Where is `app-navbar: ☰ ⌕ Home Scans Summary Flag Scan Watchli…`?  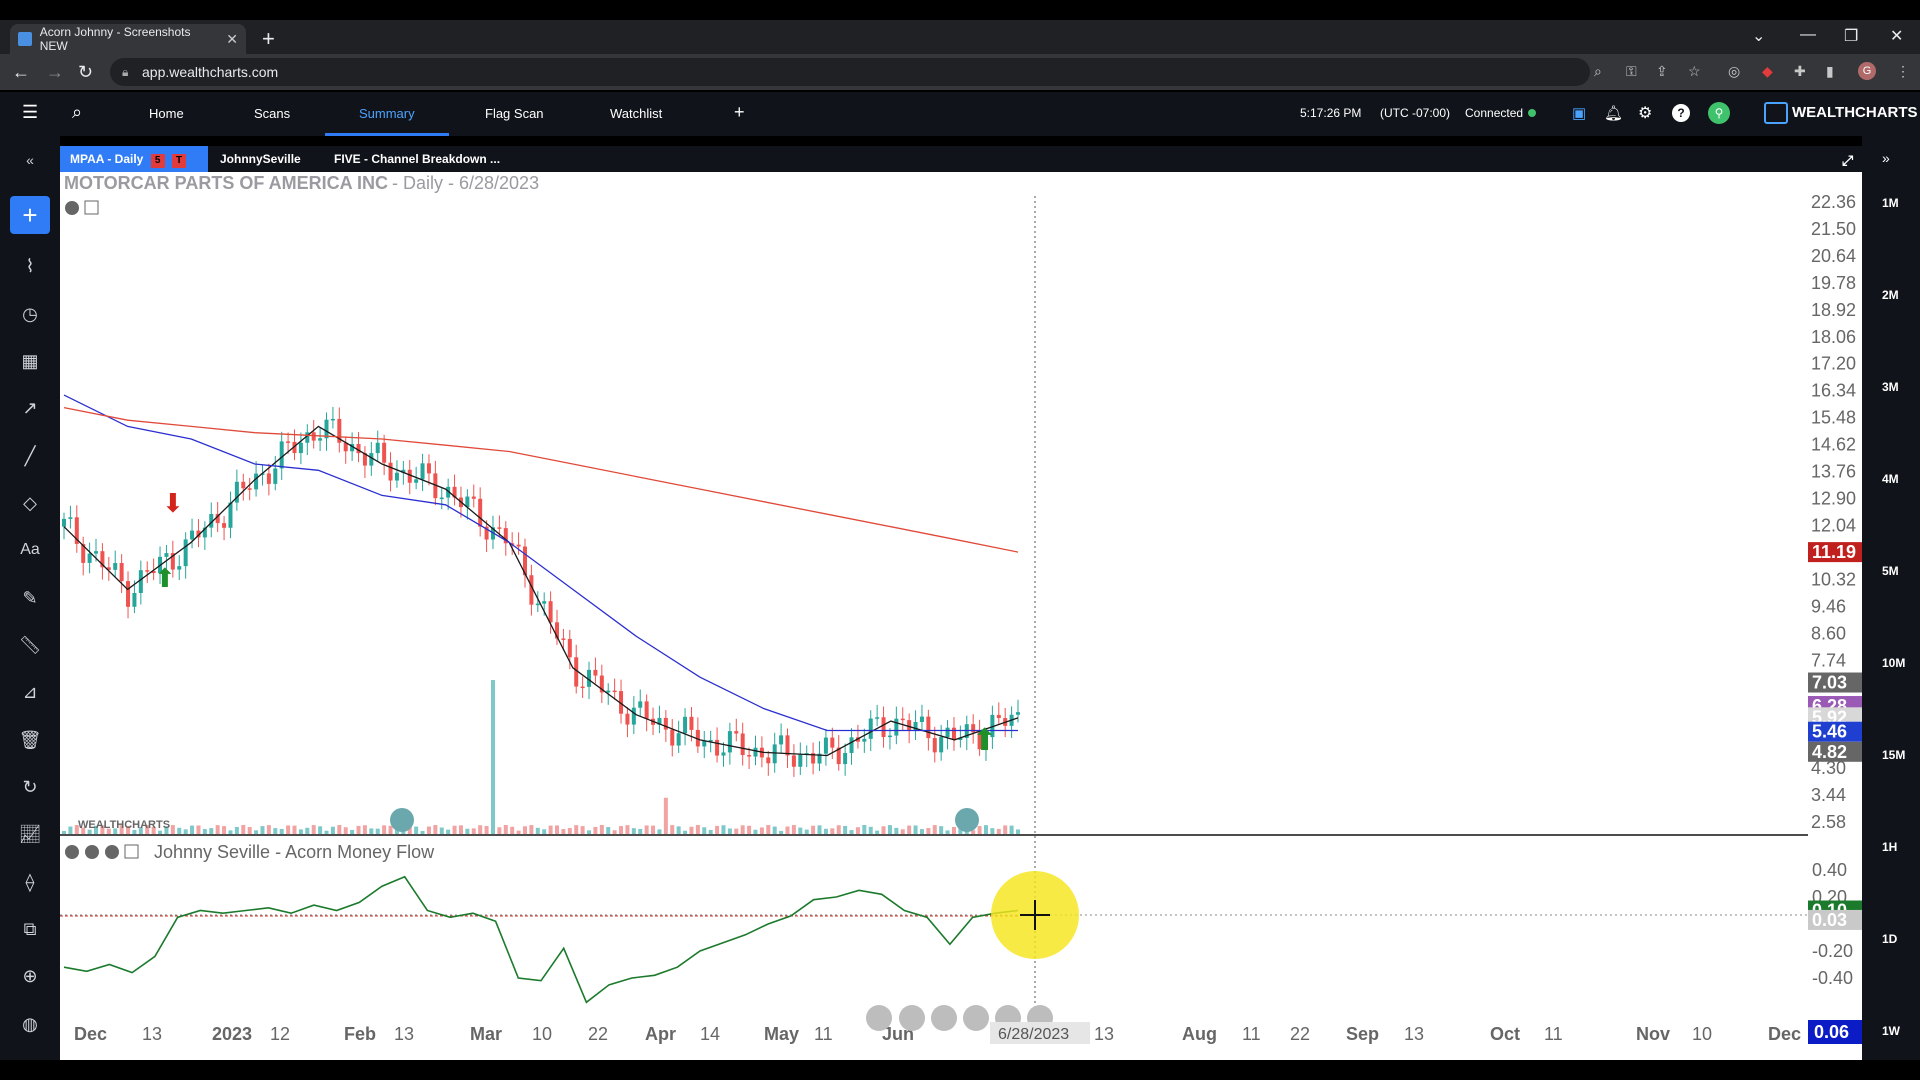
app-navbar: ☰ ⌕ Home Scans Summary Flag Scan Watchli… is located at coordinates (960, 114).